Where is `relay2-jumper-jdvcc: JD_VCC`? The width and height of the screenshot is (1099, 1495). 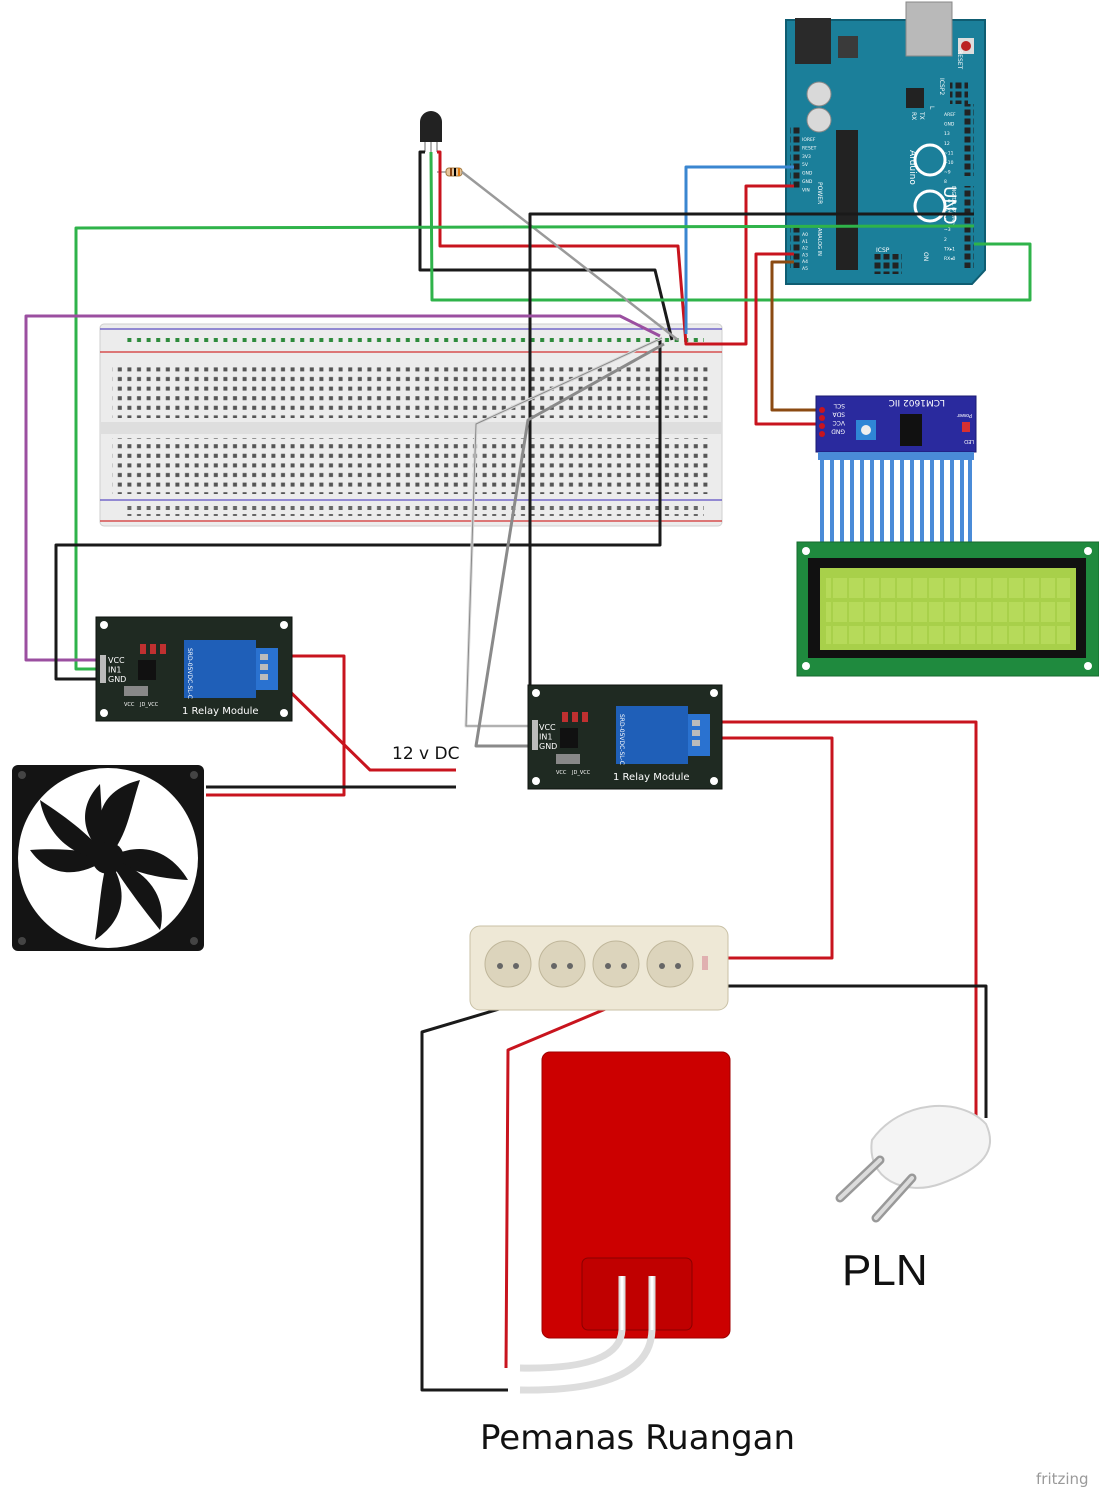 relay2-jumper-jdvcc: JD_VCC is located at coordinates (581, 773).